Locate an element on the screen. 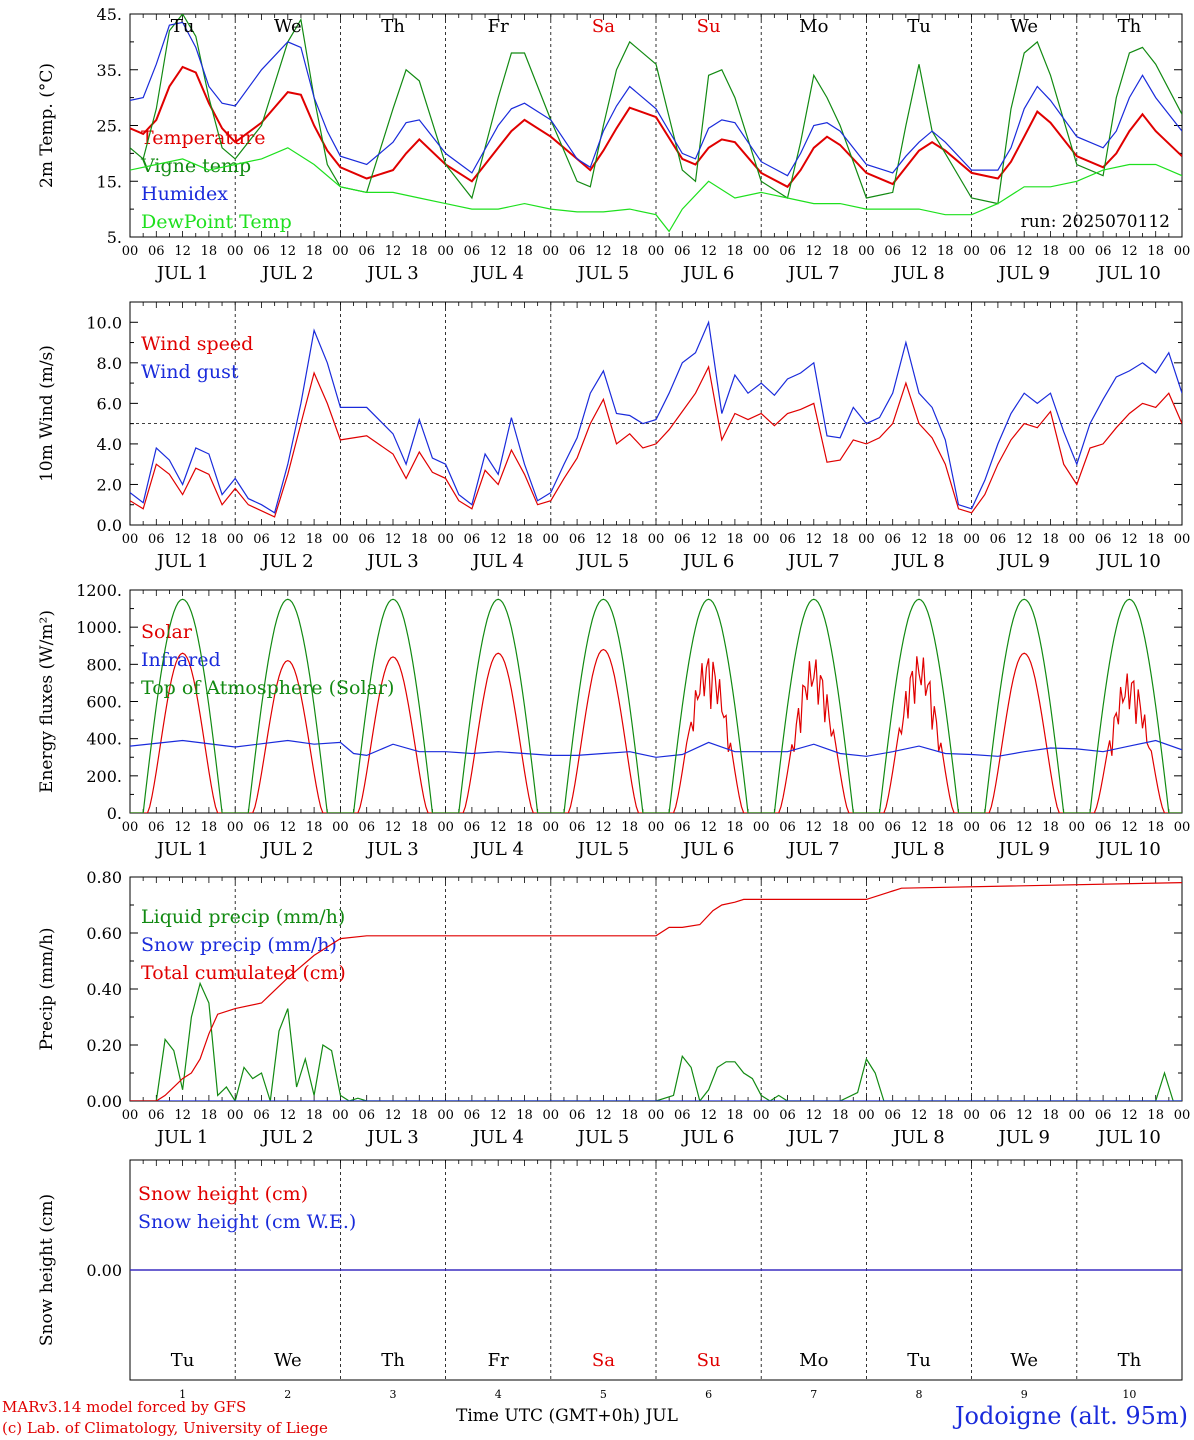 This screenshot has height=1440, width=1194. model-credit: MARv3.14 model forced by GFS is located at coordinates (124, 1407).